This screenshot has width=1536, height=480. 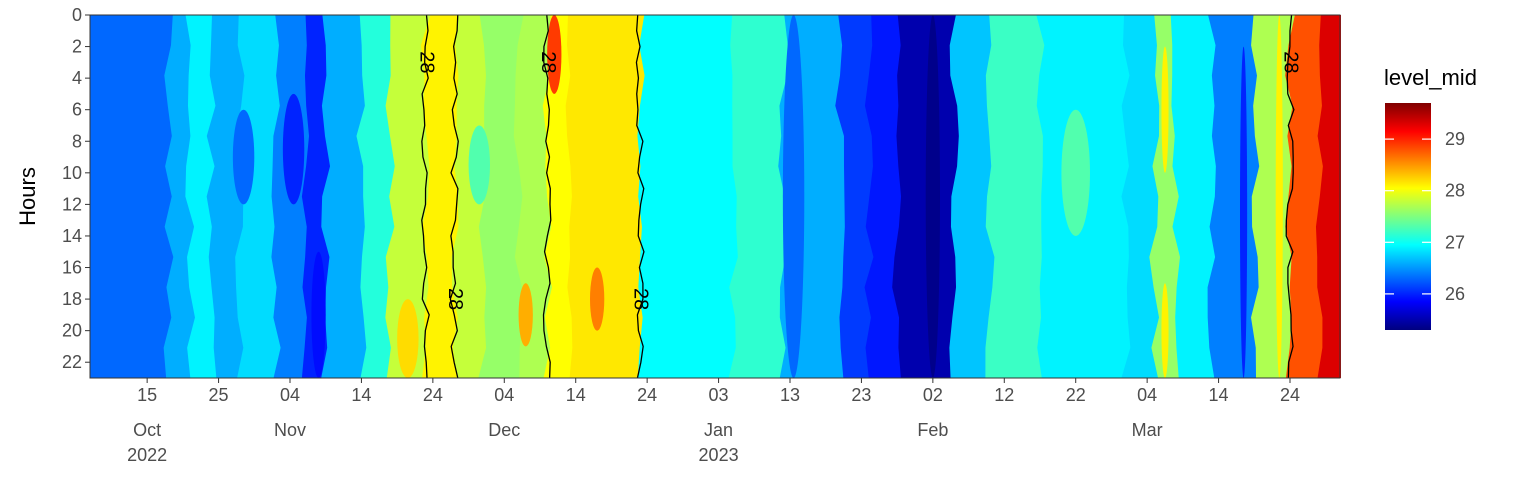 What do you see at coordinates (219, 395) in the screenshot?
I see `x-tick-day: 25` at bounding box center [219, 395].